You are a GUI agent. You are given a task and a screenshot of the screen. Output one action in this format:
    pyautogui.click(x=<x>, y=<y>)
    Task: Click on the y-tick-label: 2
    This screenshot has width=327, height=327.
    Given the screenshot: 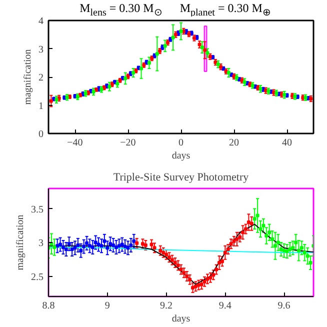 What is the action you would take?
    pyautogui.click(x=41, y=78)
    